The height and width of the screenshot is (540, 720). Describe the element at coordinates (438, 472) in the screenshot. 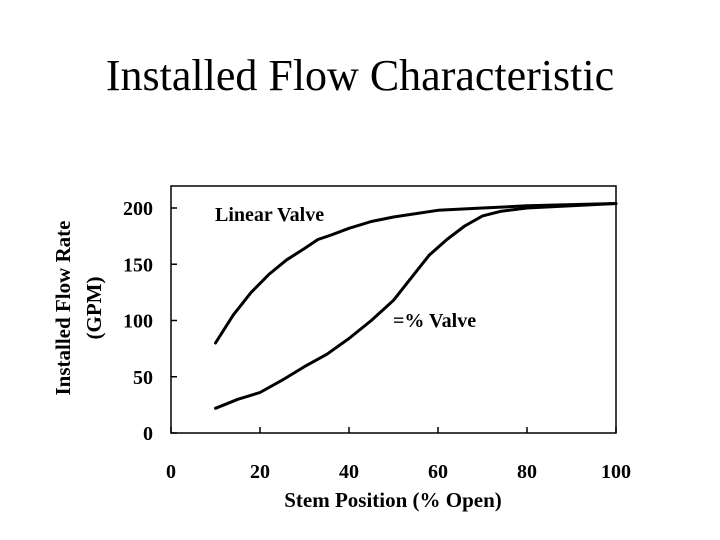

I see `x-tick-label: 60` at that location.